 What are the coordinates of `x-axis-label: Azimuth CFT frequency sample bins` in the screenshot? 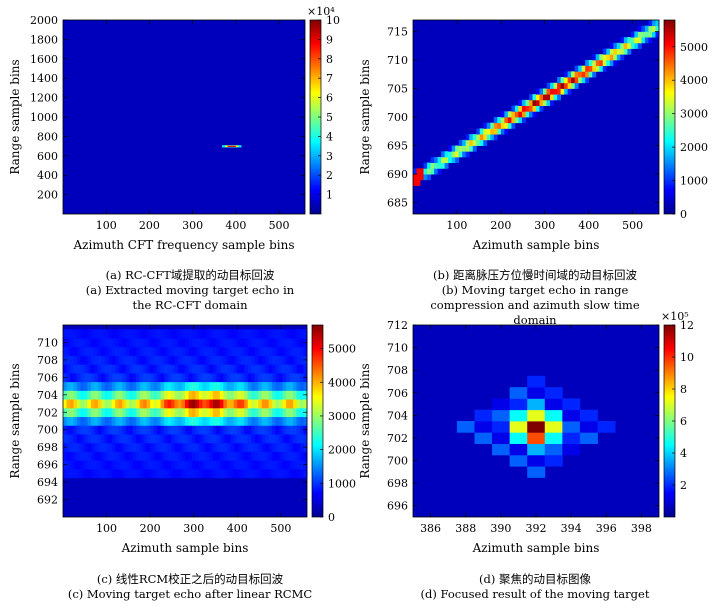 It's located at (184, 245).